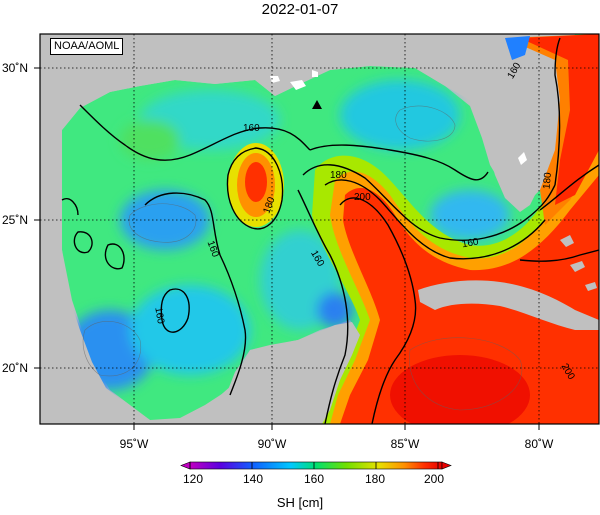 The image size is (600, 515). Describe the element at coordinates (314, 479) in the screenshot. I see `colorbar-tick-label: 160` at that location.